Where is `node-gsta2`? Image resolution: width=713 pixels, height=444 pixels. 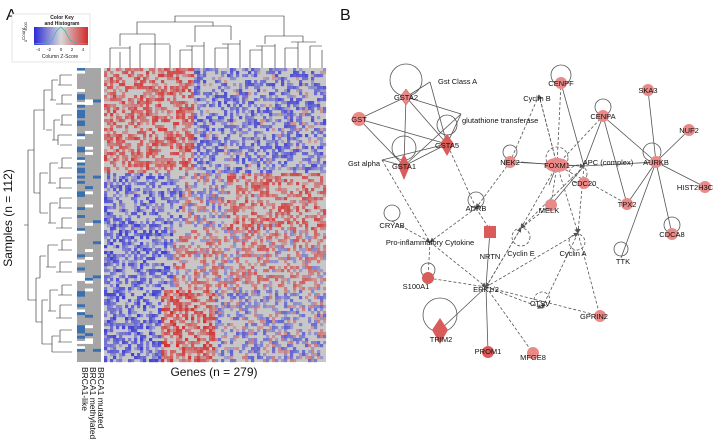 node-gsta2 is located at coordinates (406, 97).